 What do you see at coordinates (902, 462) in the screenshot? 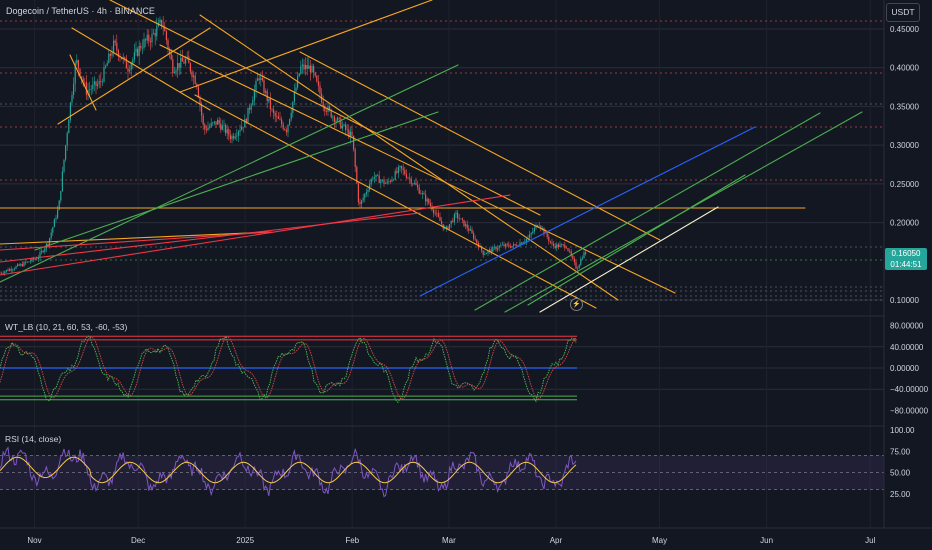
I see `rsi-axis: 100.00 75.00 50.00 25.00` at bounding box center [902, 462].